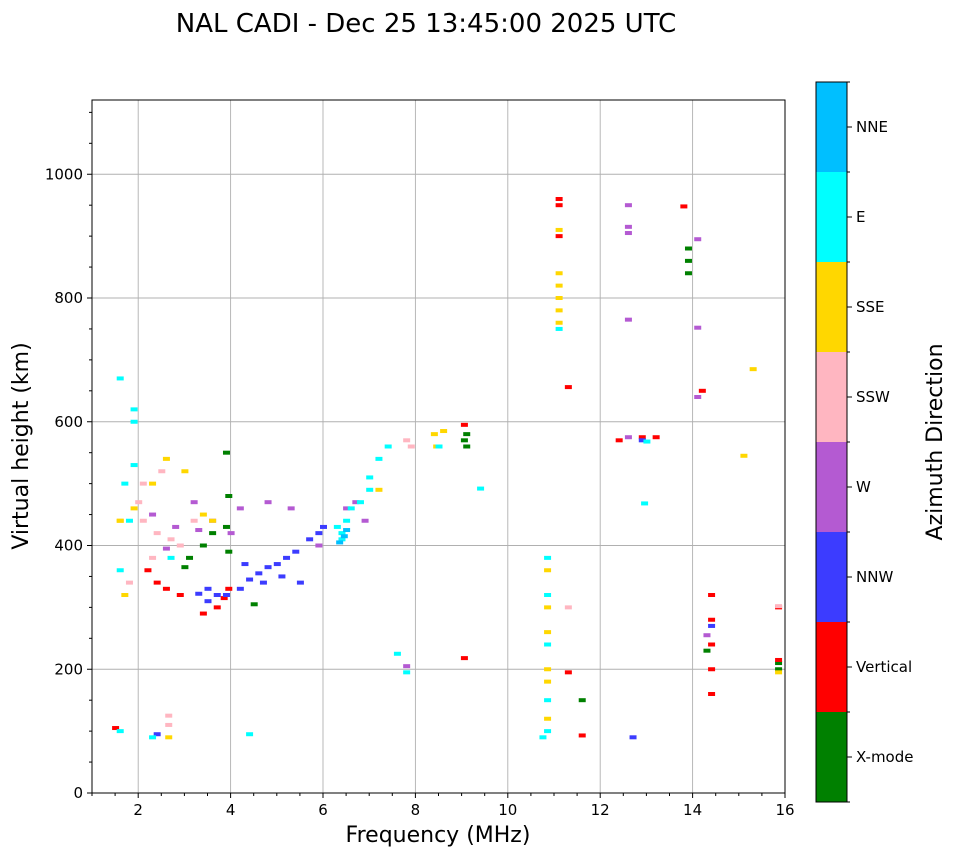  I want to click on colorbar-label-w: W, so click(863, 487).